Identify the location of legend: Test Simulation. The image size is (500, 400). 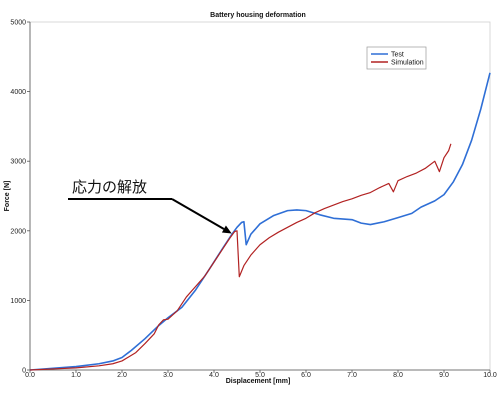
(396, 58).